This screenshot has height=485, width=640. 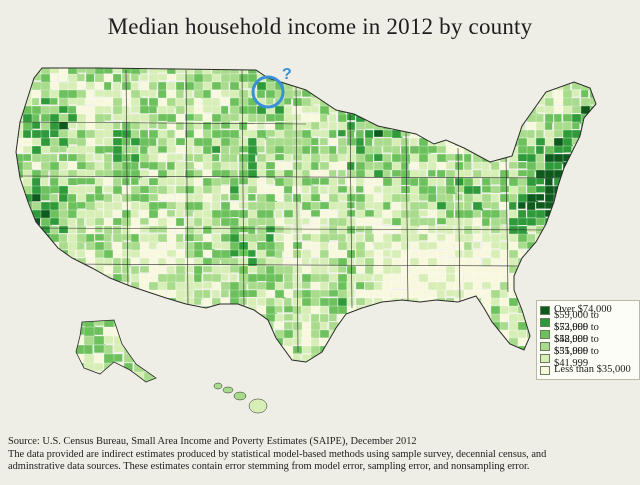 I want to click on question-mark: ?, so click(x=287, y=74).